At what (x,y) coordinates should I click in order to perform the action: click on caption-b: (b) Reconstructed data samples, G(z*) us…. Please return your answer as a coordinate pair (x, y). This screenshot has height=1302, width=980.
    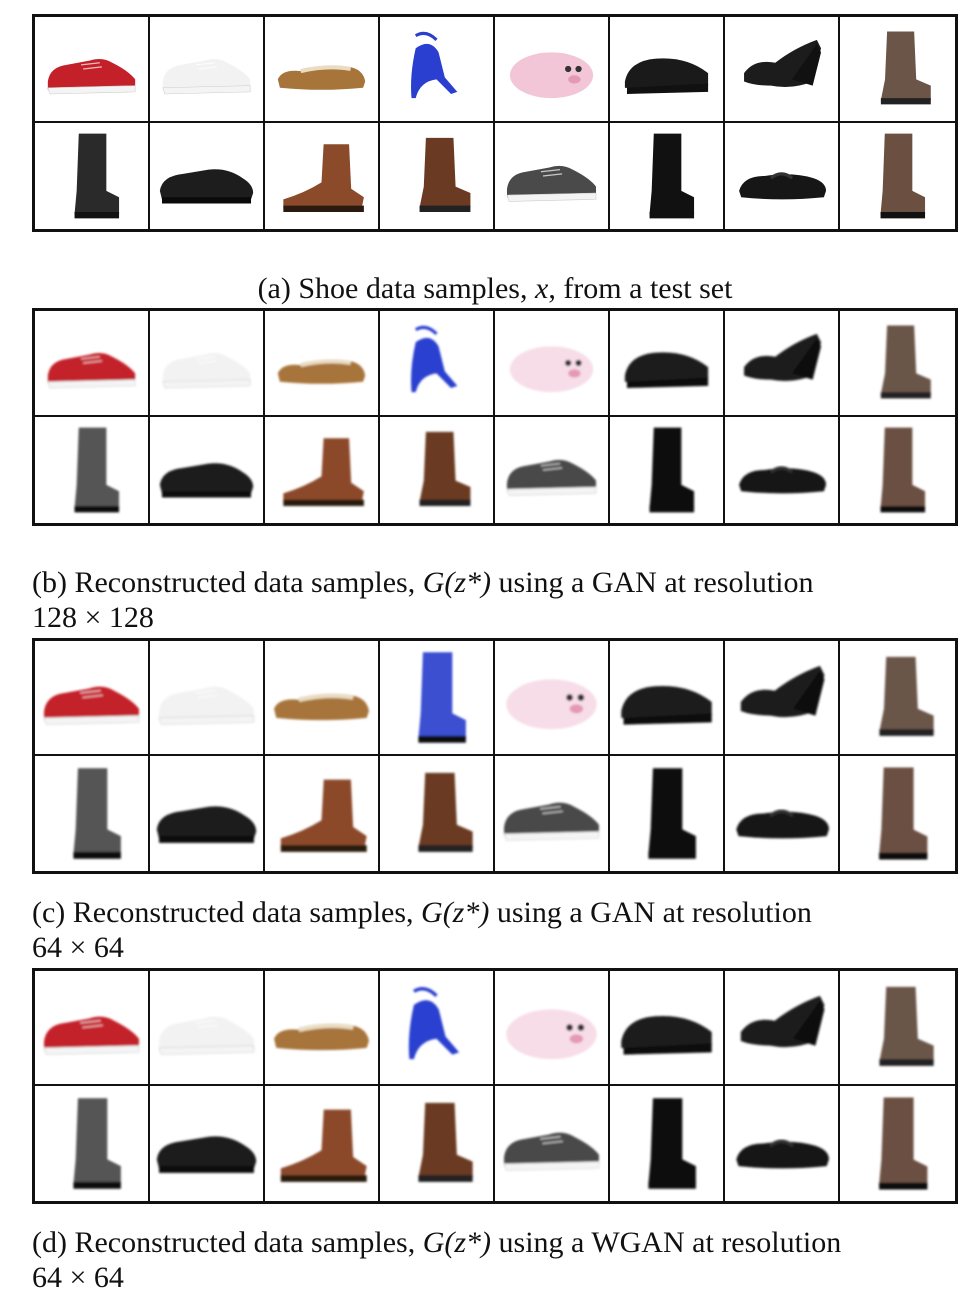
    Looking at the image, I should click on (495, 600).